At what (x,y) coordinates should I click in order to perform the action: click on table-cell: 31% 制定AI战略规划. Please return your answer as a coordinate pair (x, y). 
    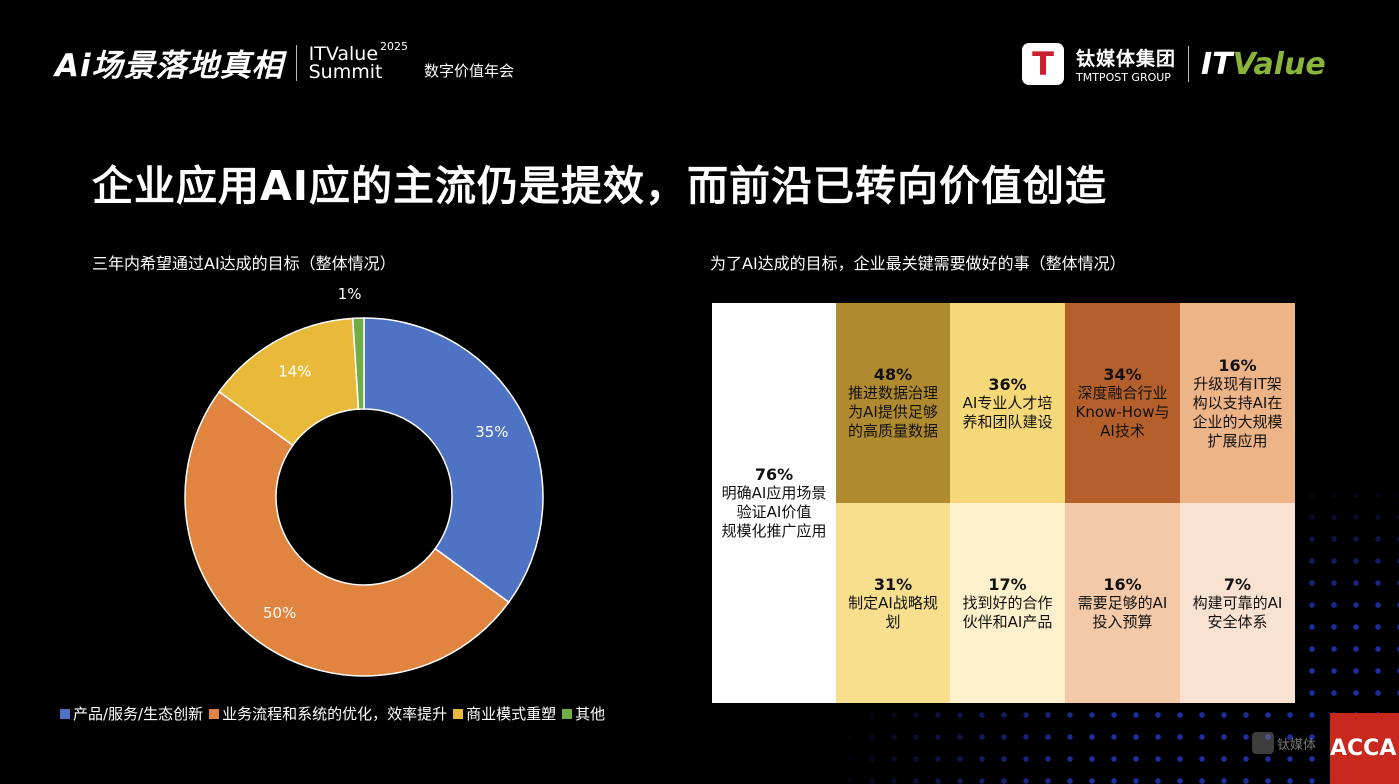
    Looking at the image, I should click on (893, 603).